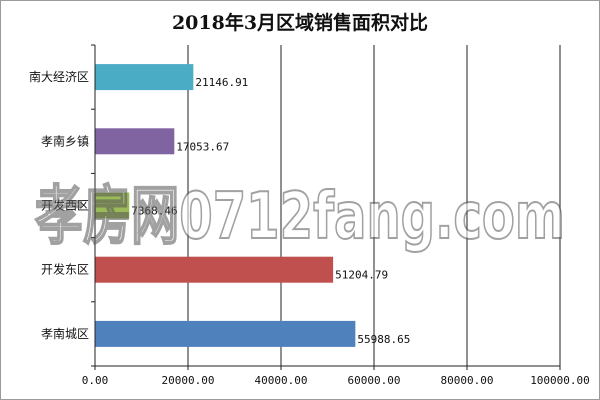 The image size is (600, 400). Describe the element at coordinates (383, 339) in the screenshot. I see `data-label: 55988.65` at that location.